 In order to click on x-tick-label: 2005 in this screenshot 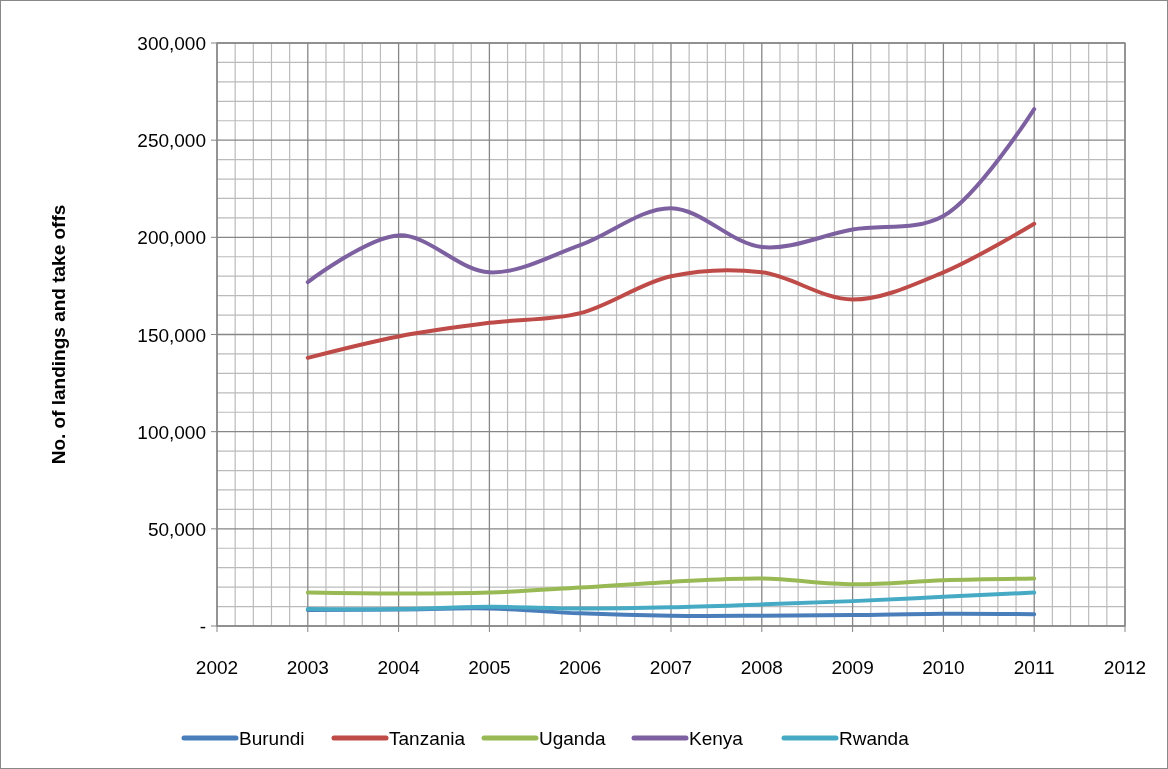, I will do `click(489, 667)`.